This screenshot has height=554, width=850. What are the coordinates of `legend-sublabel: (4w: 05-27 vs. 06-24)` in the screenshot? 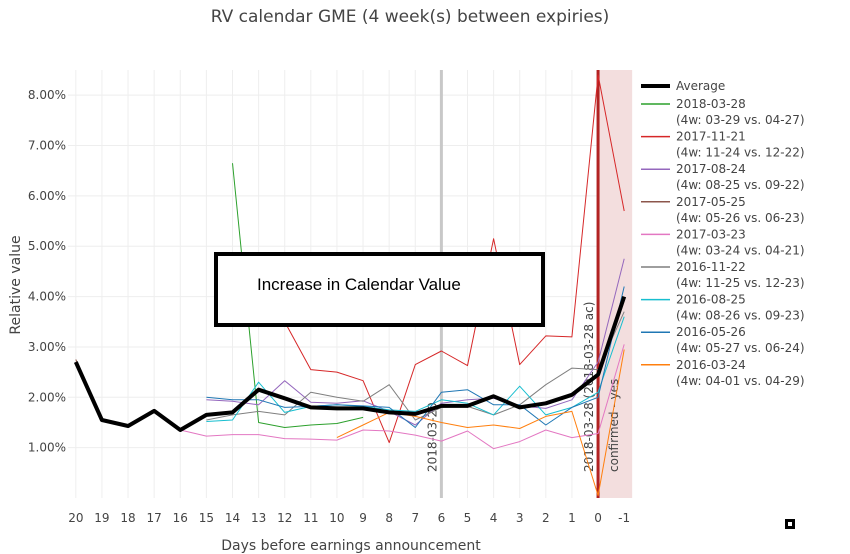 It's located at (740, 348).